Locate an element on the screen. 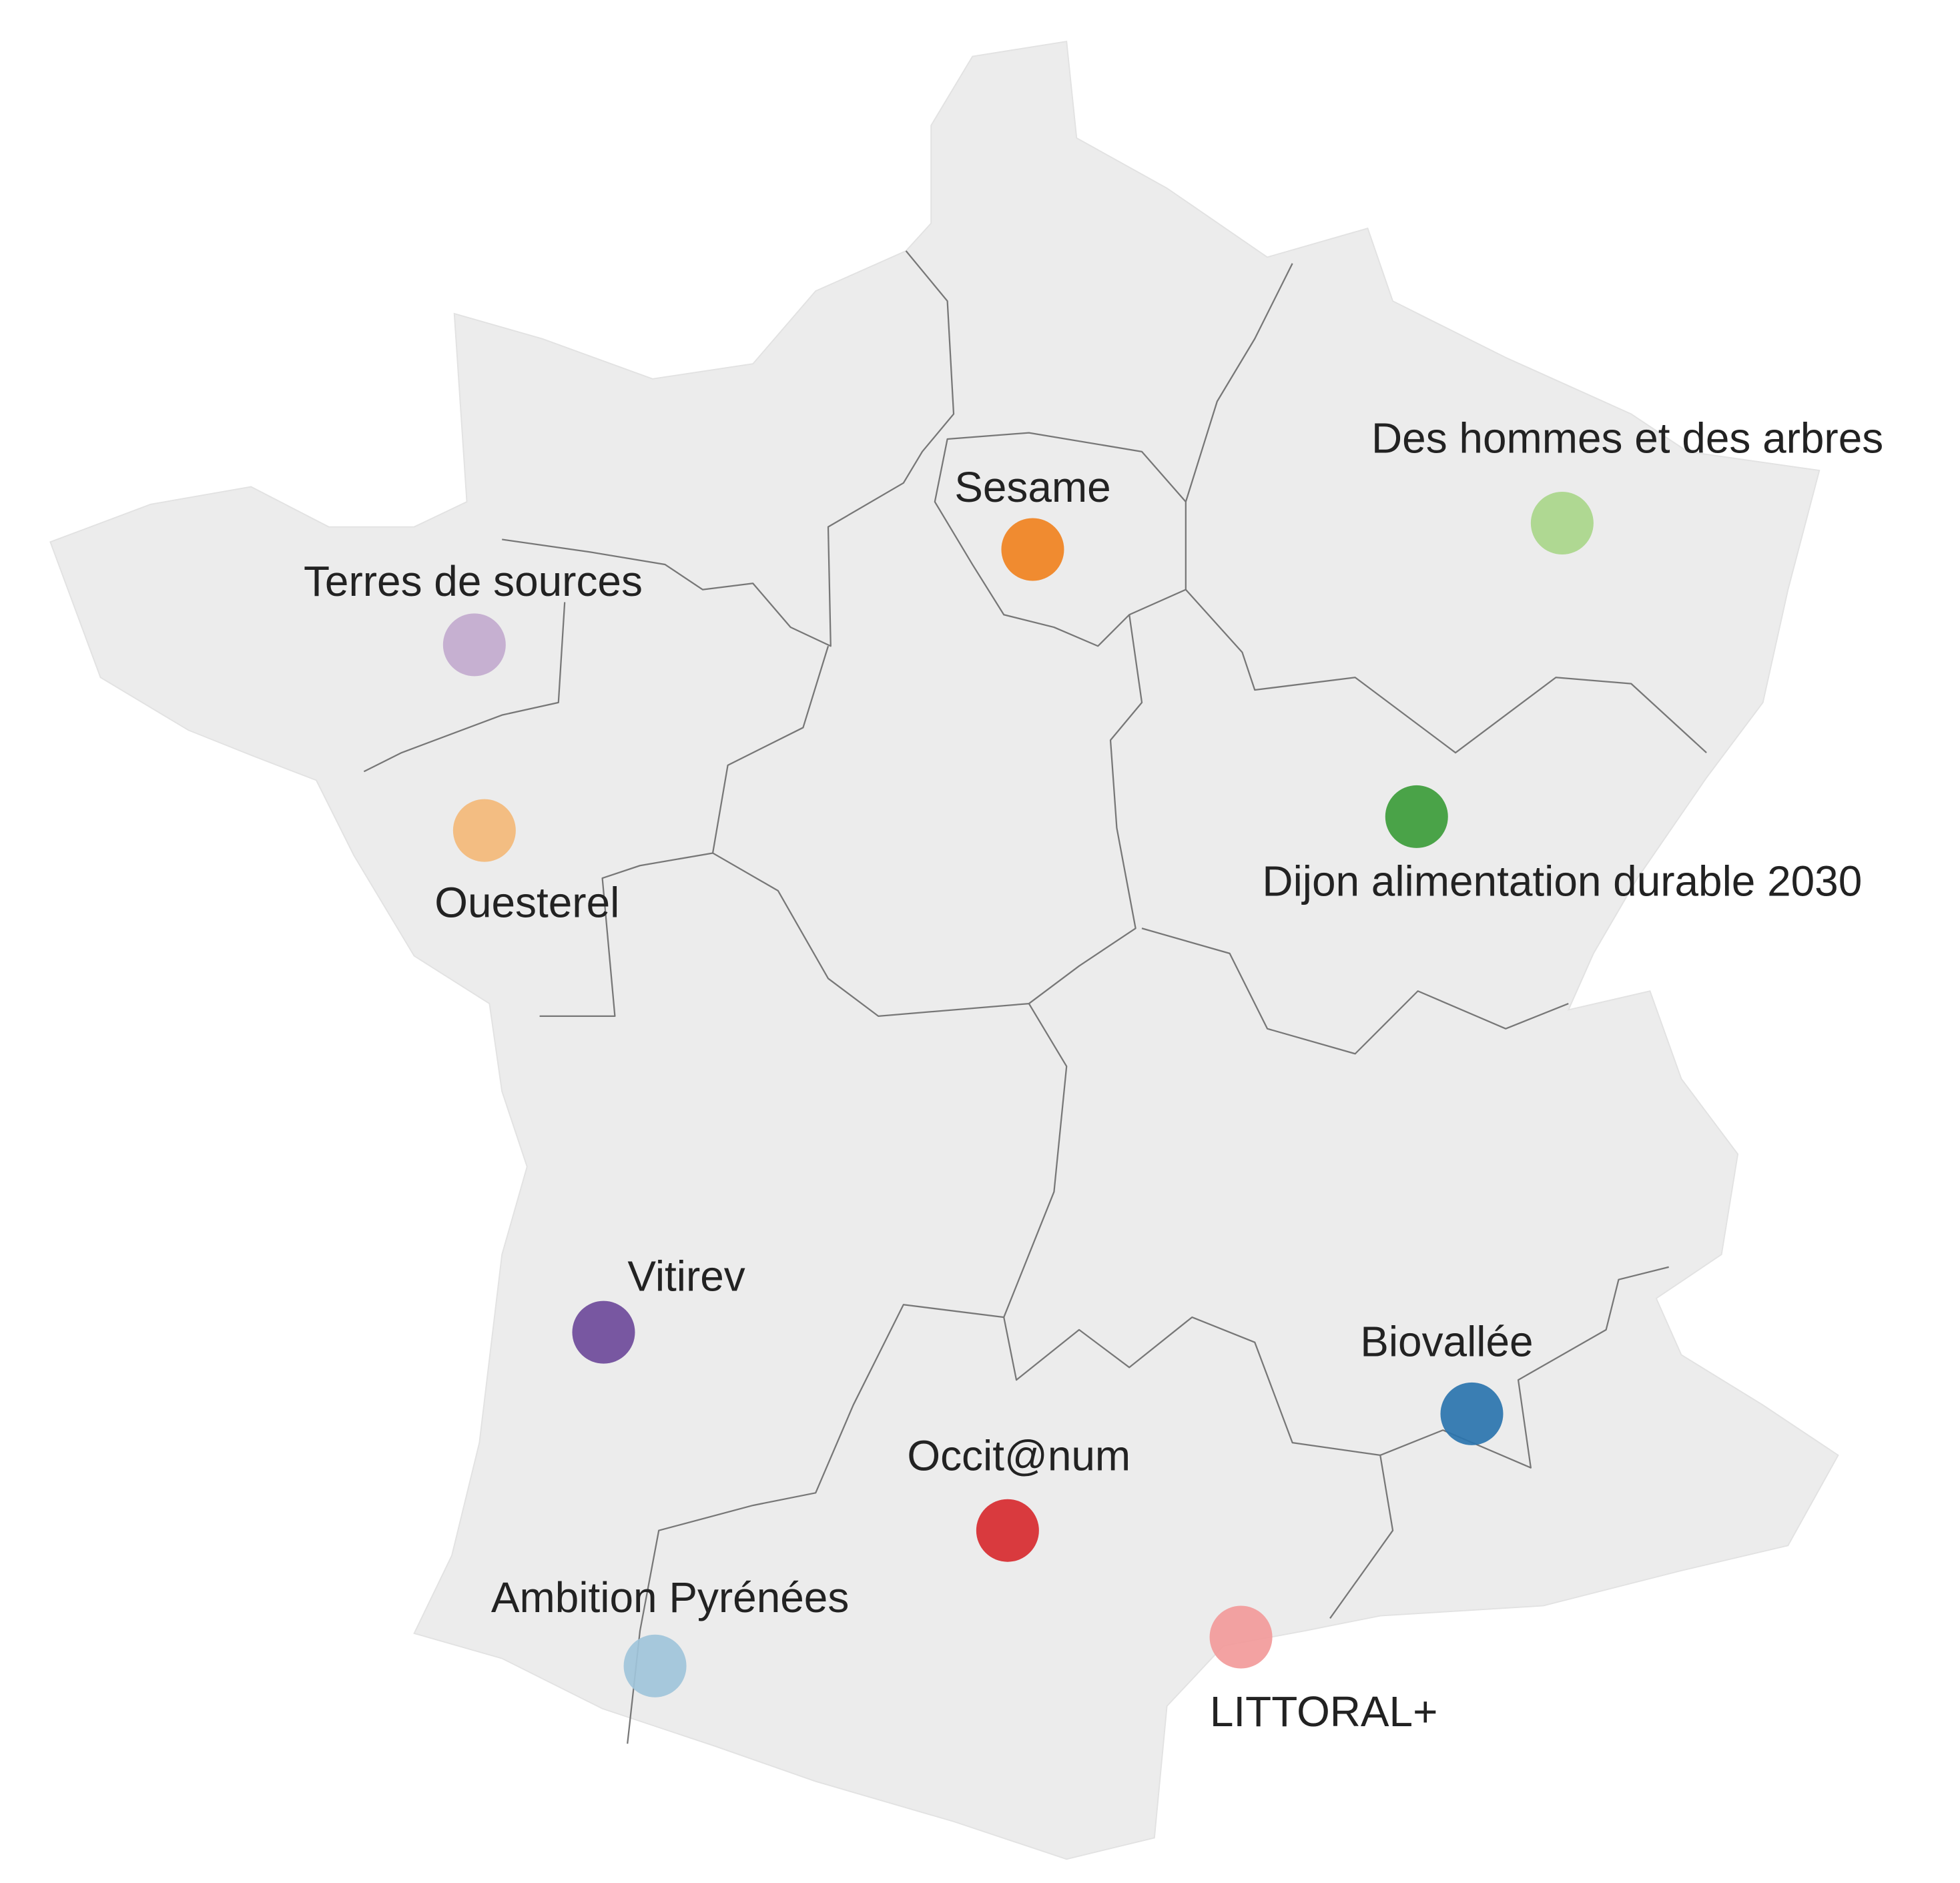  site-label: Des hommes et des arbres is located at coordinates (1627, 438).